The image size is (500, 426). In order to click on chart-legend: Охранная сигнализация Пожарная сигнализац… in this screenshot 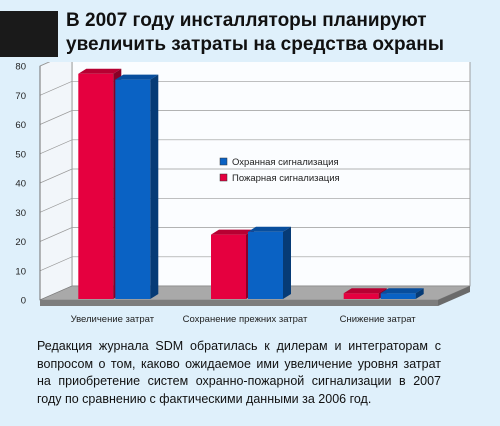, I will do `click(279, 170)`.